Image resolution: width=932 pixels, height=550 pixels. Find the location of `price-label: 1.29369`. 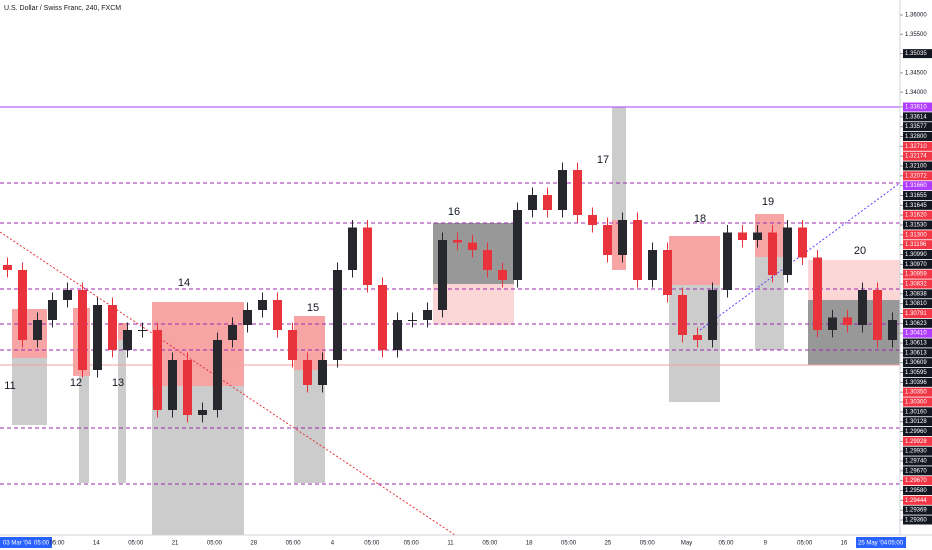

price-label: 1.29369 is located at coordinates (916, 511).